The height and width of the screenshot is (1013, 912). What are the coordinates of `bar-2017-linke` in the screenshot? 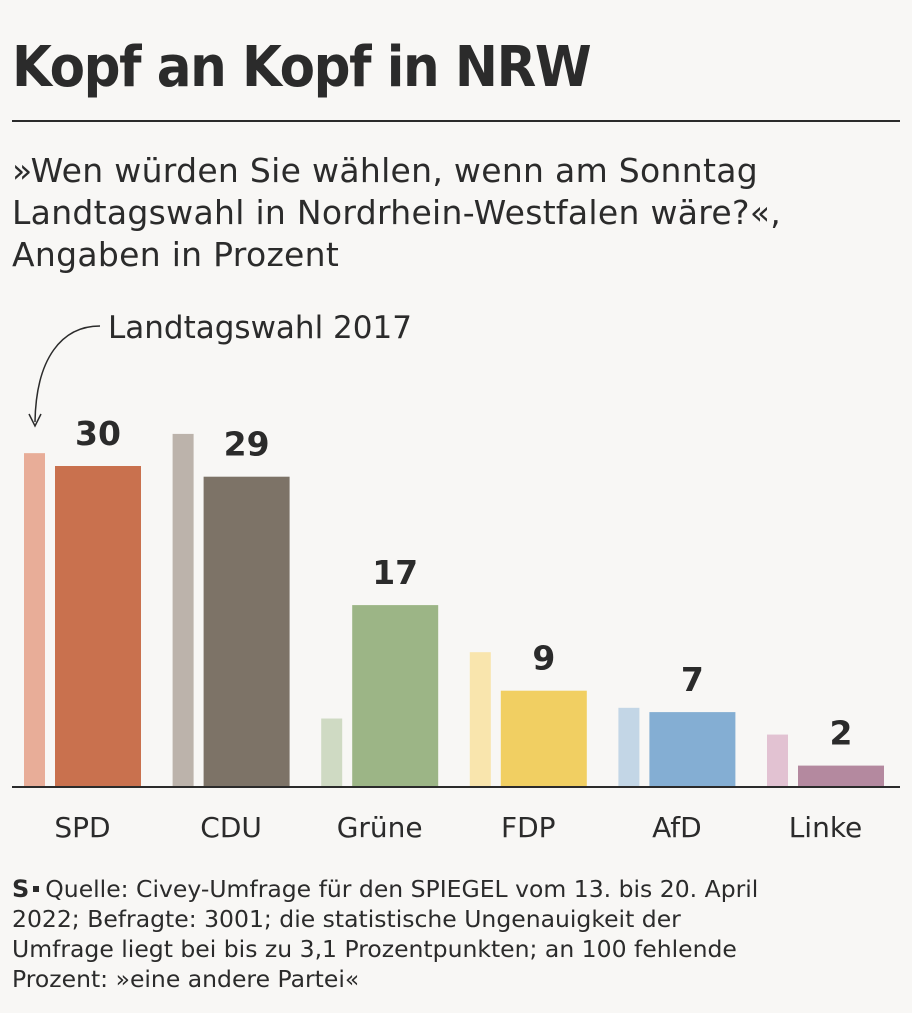 It's located at (777, 760).